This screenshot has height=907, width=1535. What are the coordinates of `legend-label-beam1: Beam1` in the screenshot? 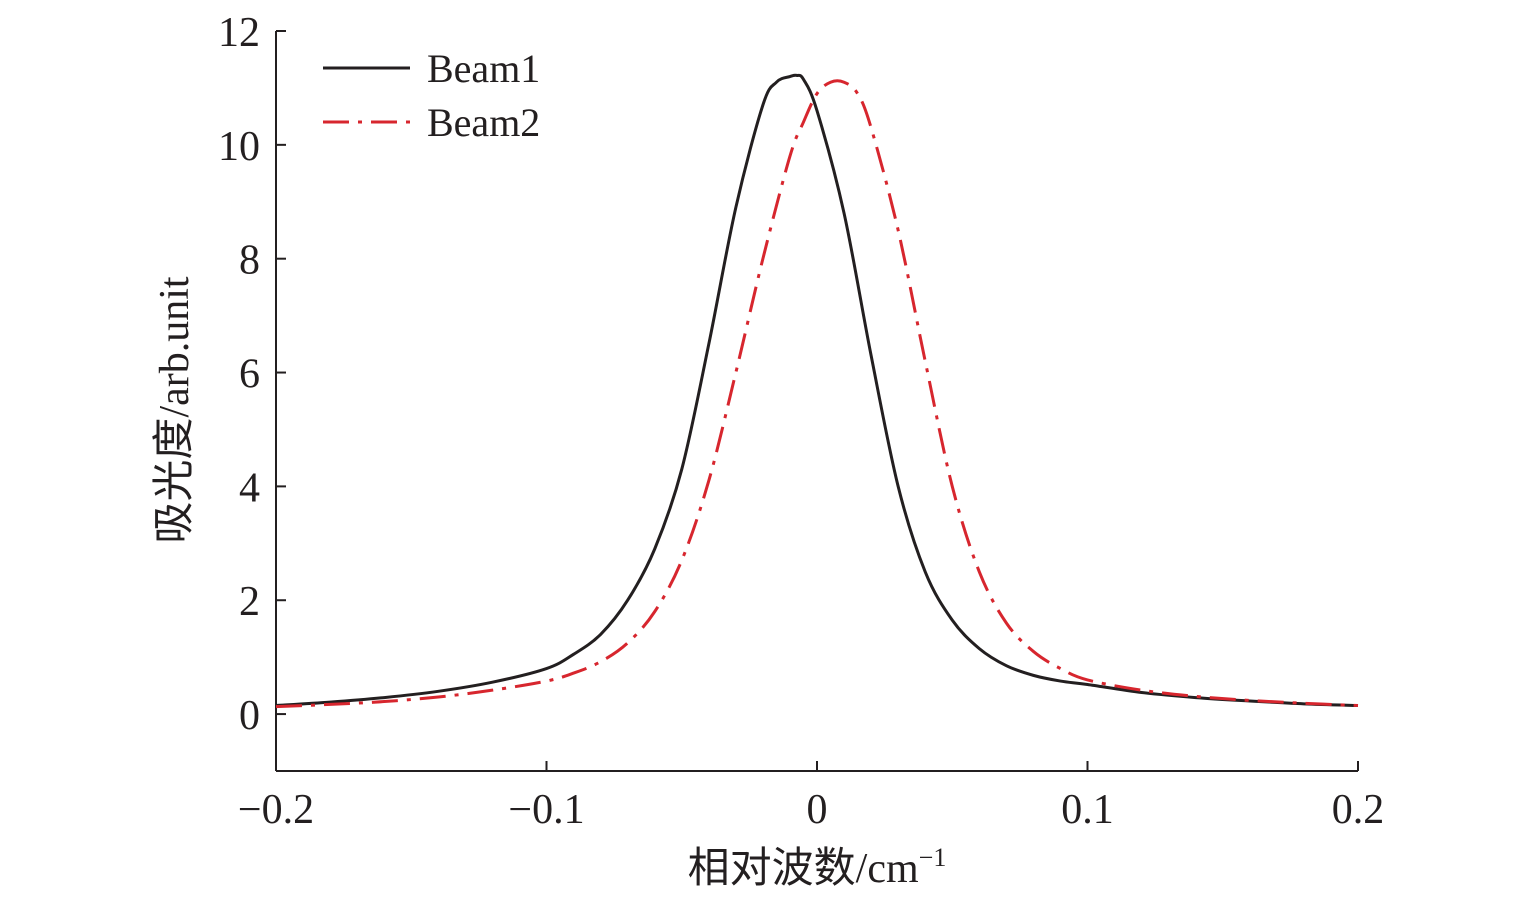 It's located at (483, 68).